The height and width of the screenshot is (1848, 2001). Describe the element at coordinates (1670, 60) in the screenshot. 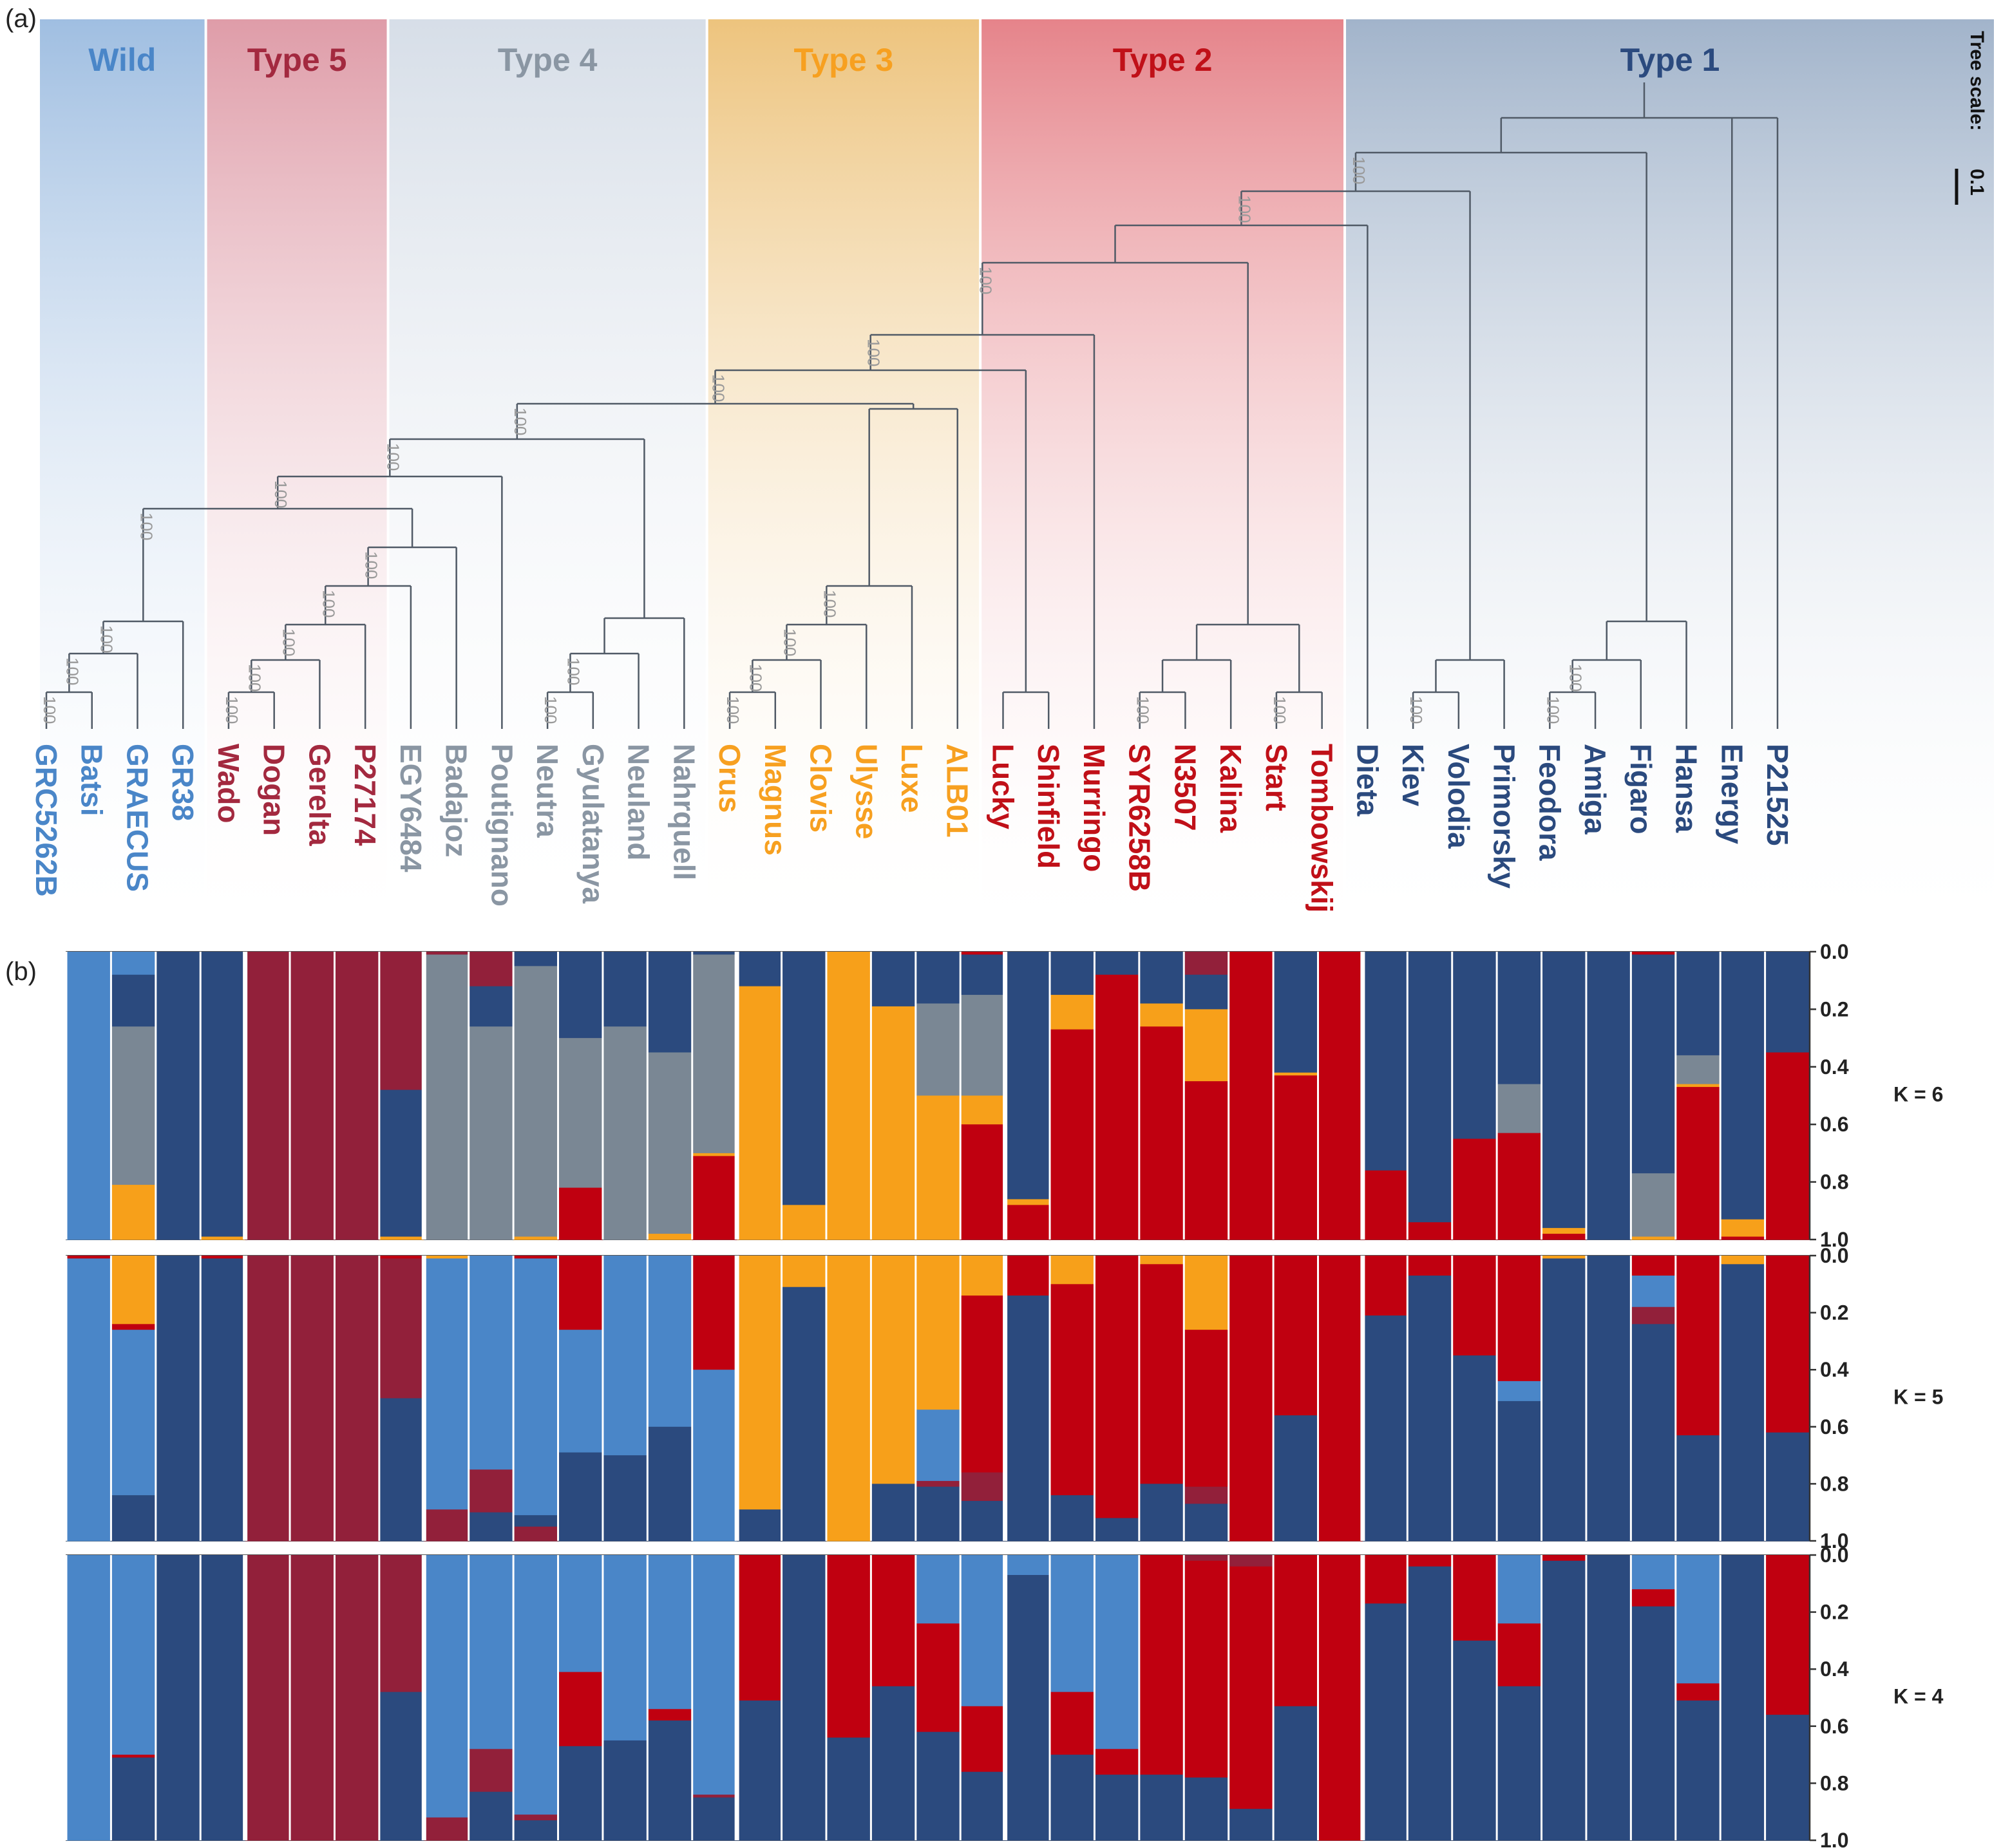

I see `group-label-type-1: Type 1` at that location.